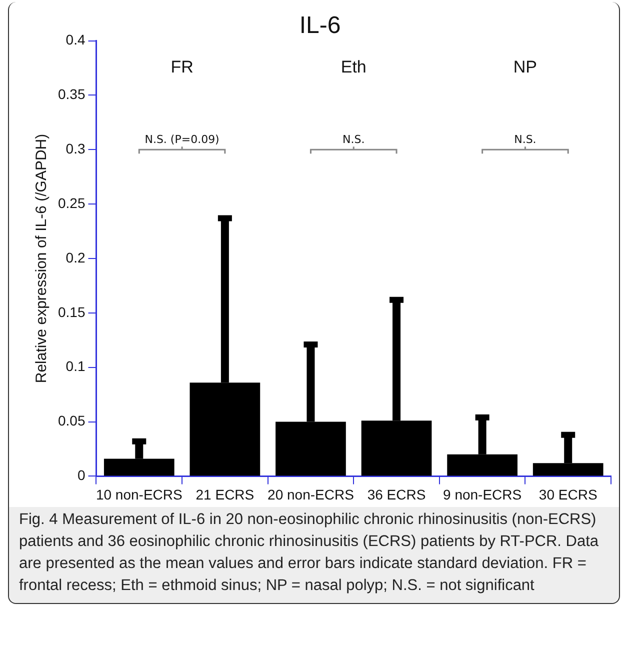  I want to click on annotation: N.S. (P=0.09), so click(182, 139).